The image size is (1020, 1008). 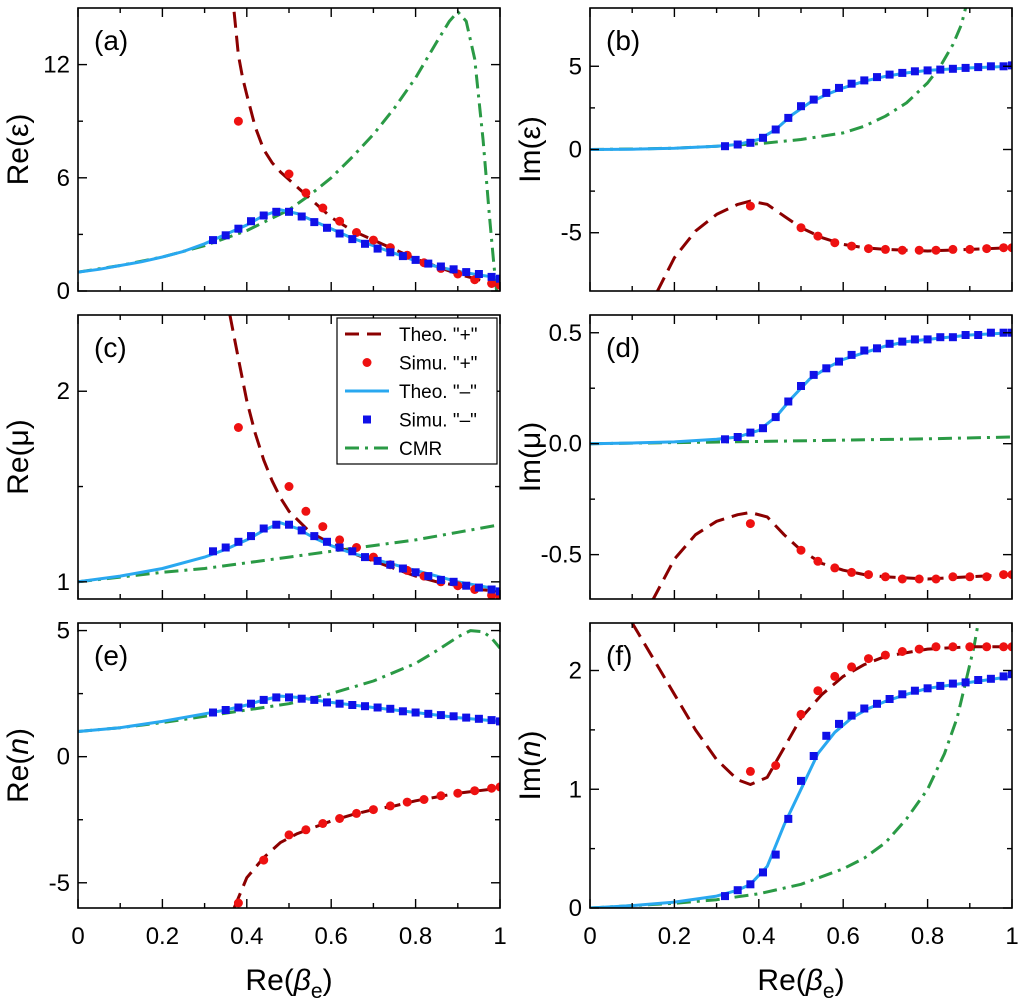 What do you see at coordinates (565, 333) in the screenshot?
I see `y-tick-label: 0.5` at bounding box center [565, 333].